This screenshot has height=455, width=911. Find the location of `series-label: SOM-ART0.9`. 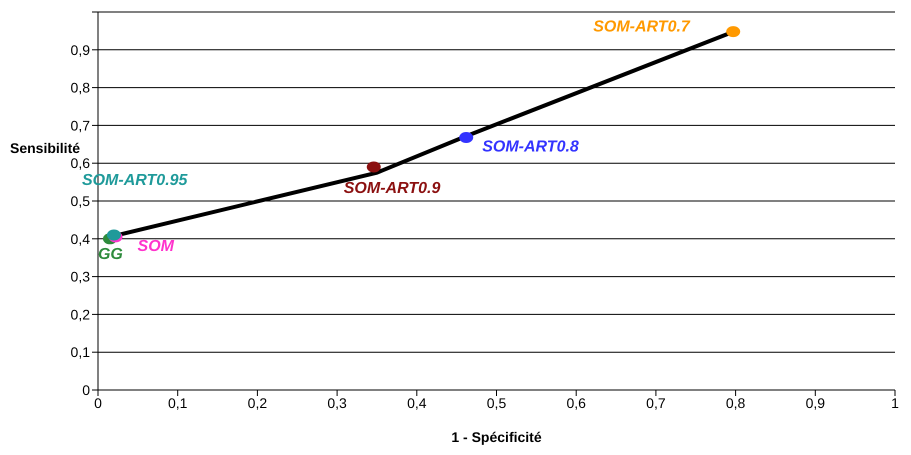

series-label: SOM-ART0.9 is located at coordinates (392, 188).